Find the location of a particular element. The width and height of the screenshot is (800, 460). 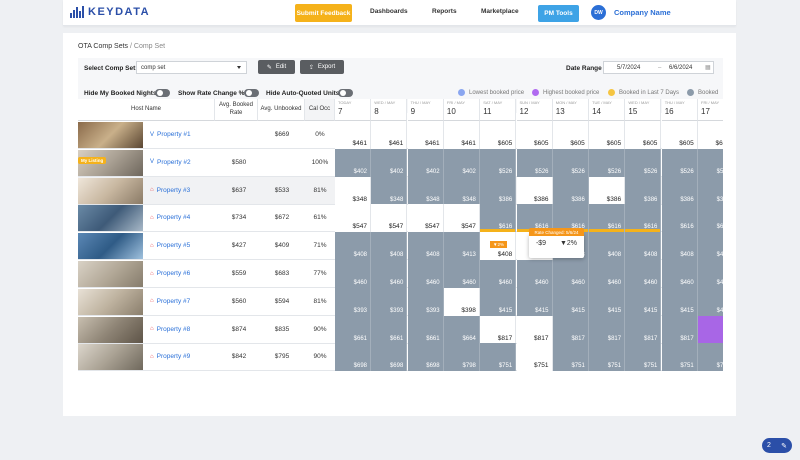

calendar-icon: ▦ is located at coordinates (708, 68).